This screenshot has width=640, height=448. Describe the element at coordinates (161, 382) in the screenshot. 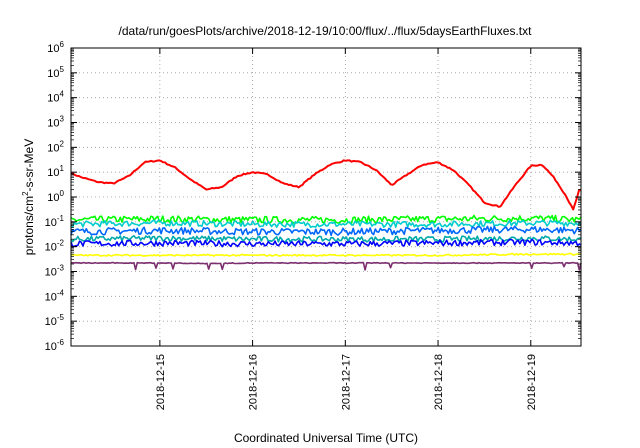

I see `x-tick-label: 2018-12-15` at that location.